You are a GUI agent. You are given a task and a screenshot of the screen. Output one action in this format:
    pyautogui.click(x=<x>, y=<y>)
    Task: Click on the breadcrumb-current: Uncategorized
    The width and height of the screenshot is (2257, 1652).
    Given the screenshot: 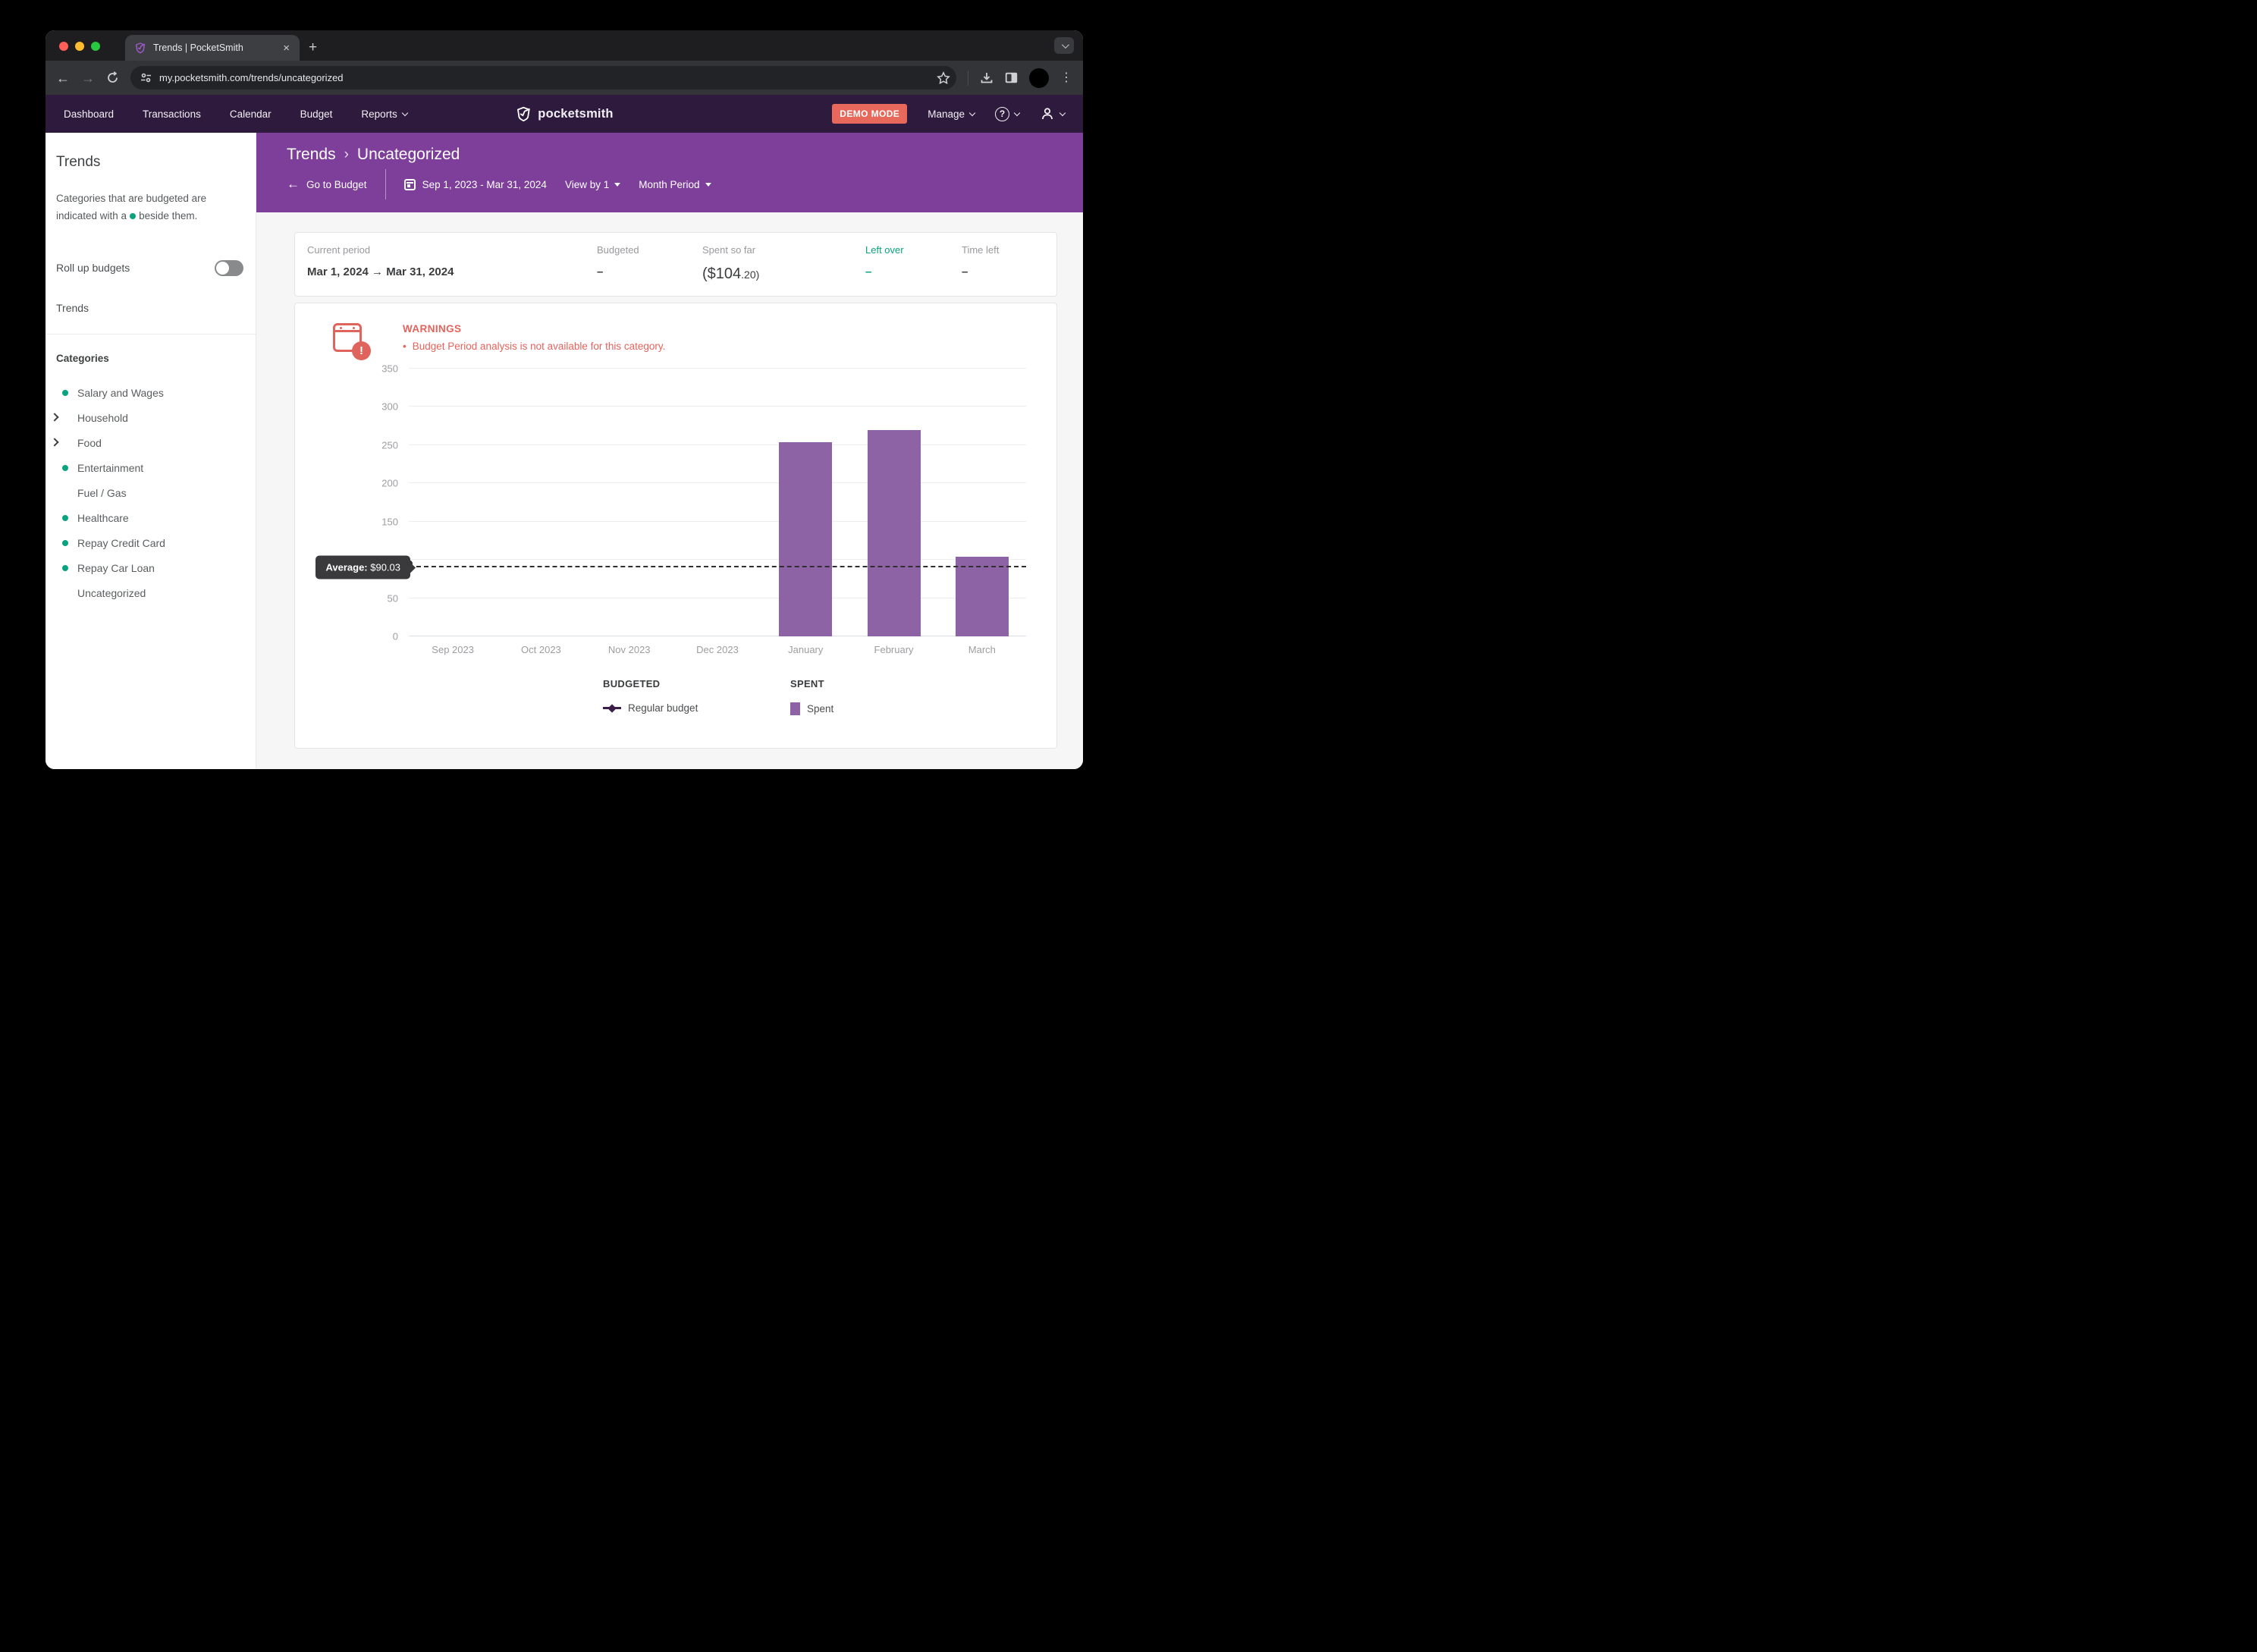 What is the action you would take?
    pyautogui.click(x=408, y=155)
    